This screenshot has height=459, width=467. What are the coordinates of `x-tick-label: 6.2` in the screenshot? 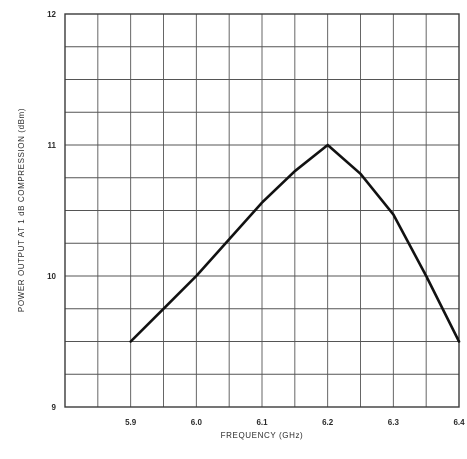 It's located at (328, 422).